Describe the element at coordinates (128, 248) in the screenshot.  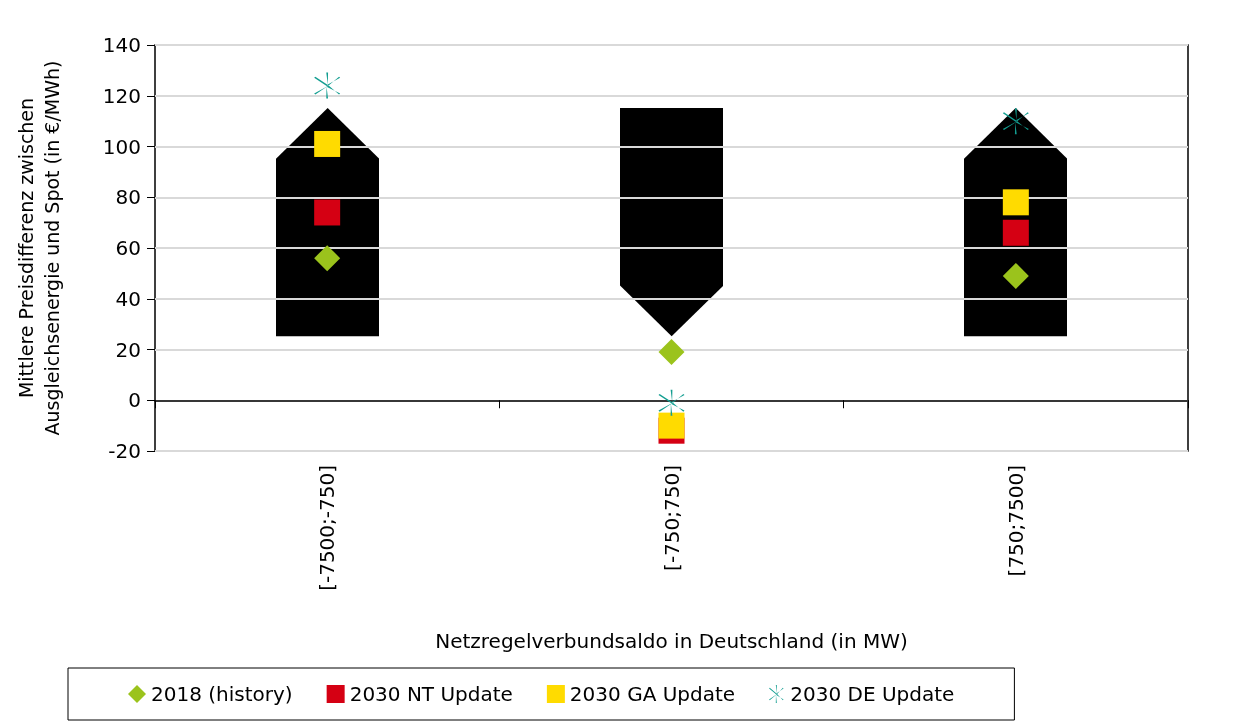
I see `y-tick-label: 60` at that location.